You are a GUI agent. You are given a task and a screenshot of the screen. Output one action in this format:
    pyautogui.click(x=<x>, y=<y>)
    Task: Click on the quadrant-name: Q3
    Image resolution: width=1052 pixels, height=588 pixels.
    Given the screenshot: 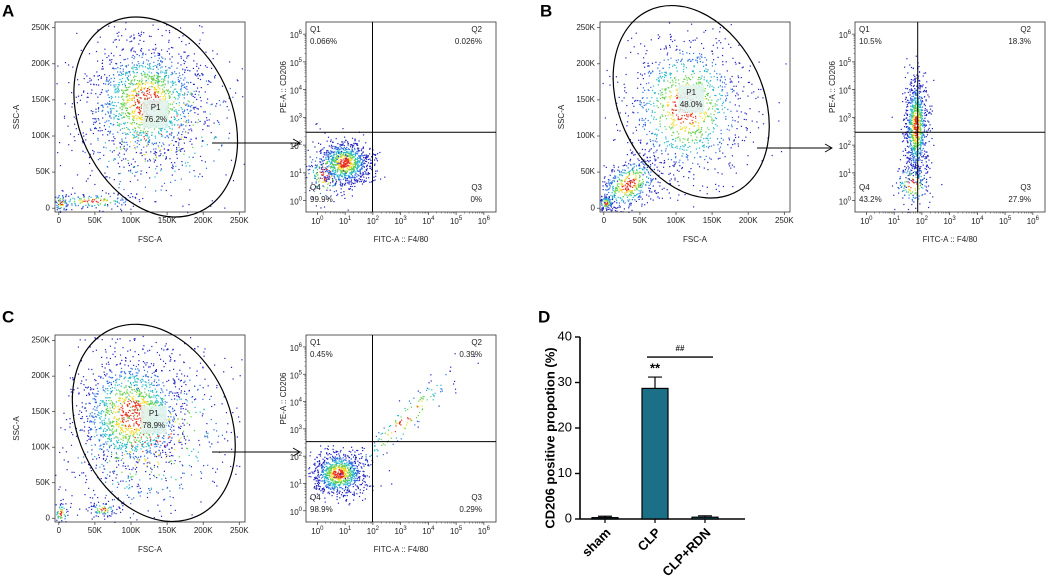 What is the action you would take?
    pyautogui.click(x=476, y=187)
    